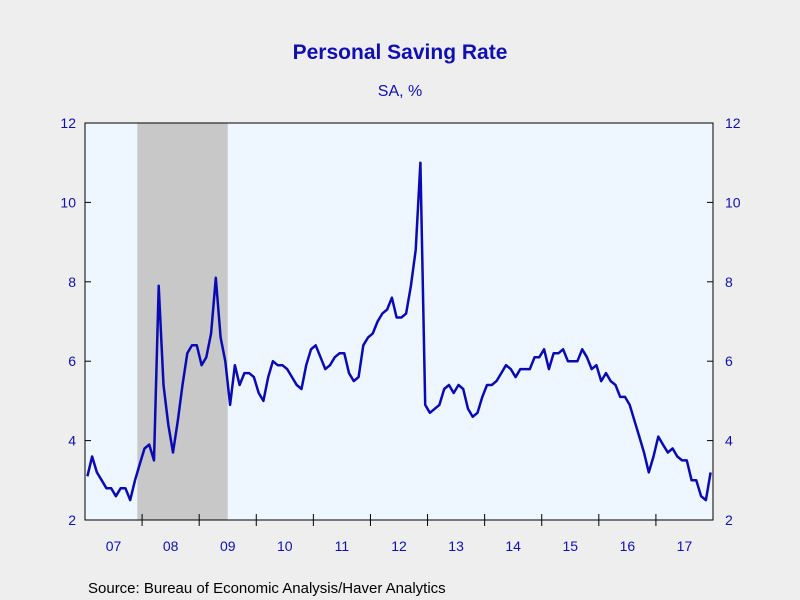 This screenshot has width=800, height=600. I want to click on y-tick-label-right: 6, so click(729, 361).